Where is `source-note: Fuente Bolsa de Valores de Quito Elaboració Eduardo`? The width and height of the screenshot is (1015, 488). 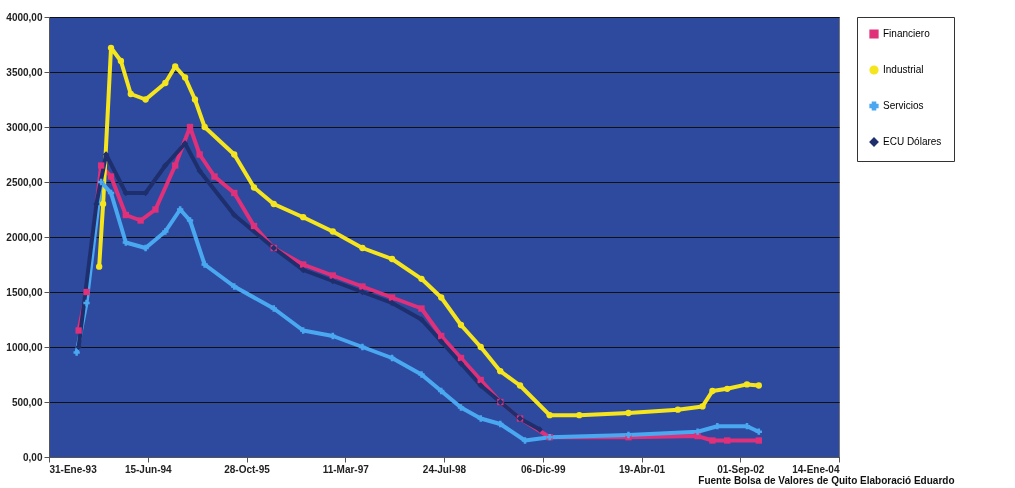 source-note: Fuente Bolsa de Valores de Quito Elaboració Eduardo is located at coordinates (826, 480).